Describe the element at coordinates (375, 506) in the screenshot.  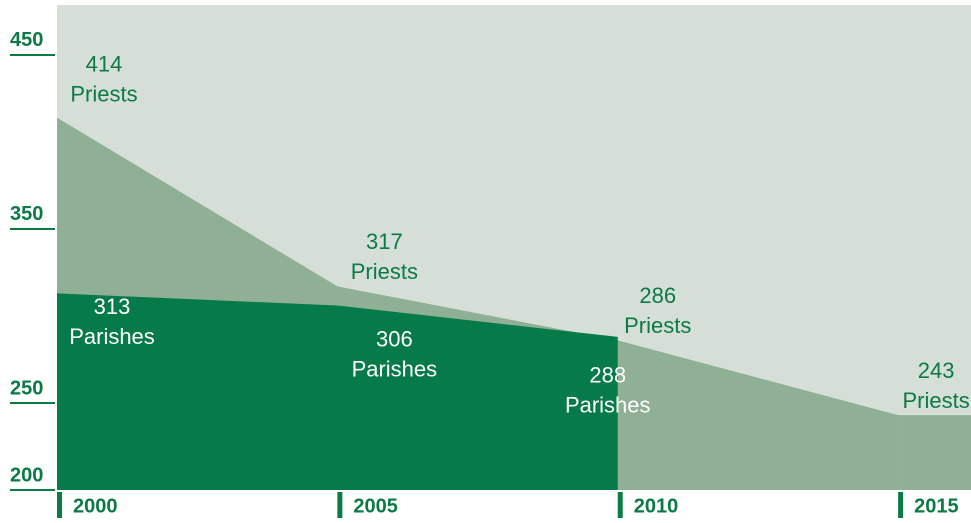
I see `x-tick-label: 2005` at that location.